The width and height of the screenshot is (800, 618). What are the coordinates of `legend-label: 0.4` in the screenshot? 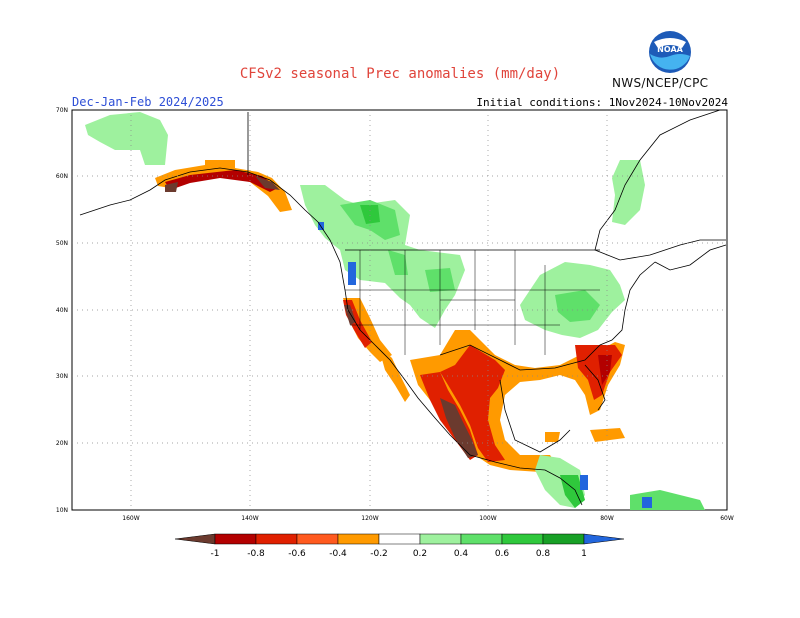 It's located at (461, 554).